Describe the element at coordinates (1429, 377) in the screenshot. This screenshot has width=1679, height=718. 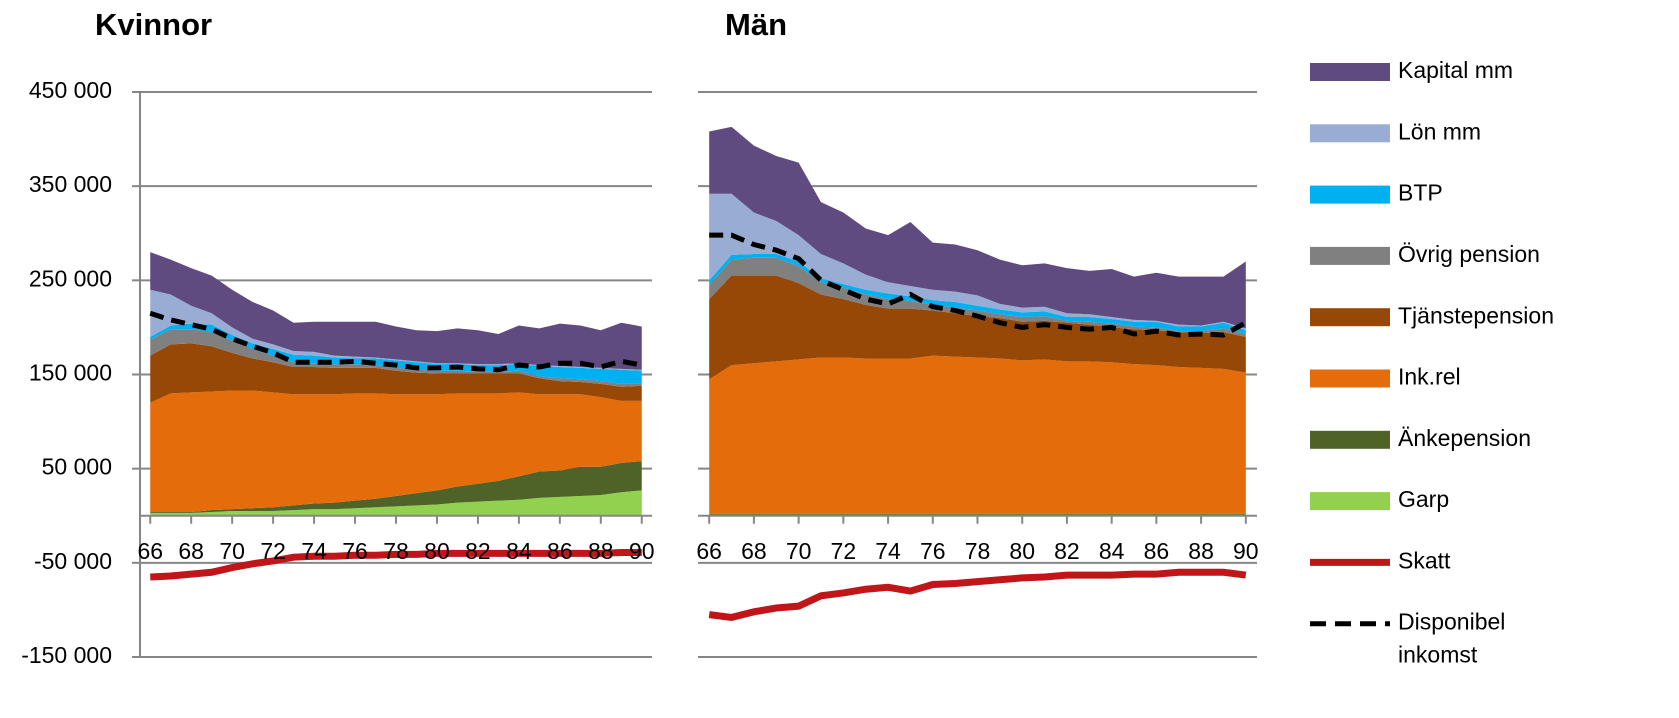
I see `legend-label: Ink.rel` at that location.